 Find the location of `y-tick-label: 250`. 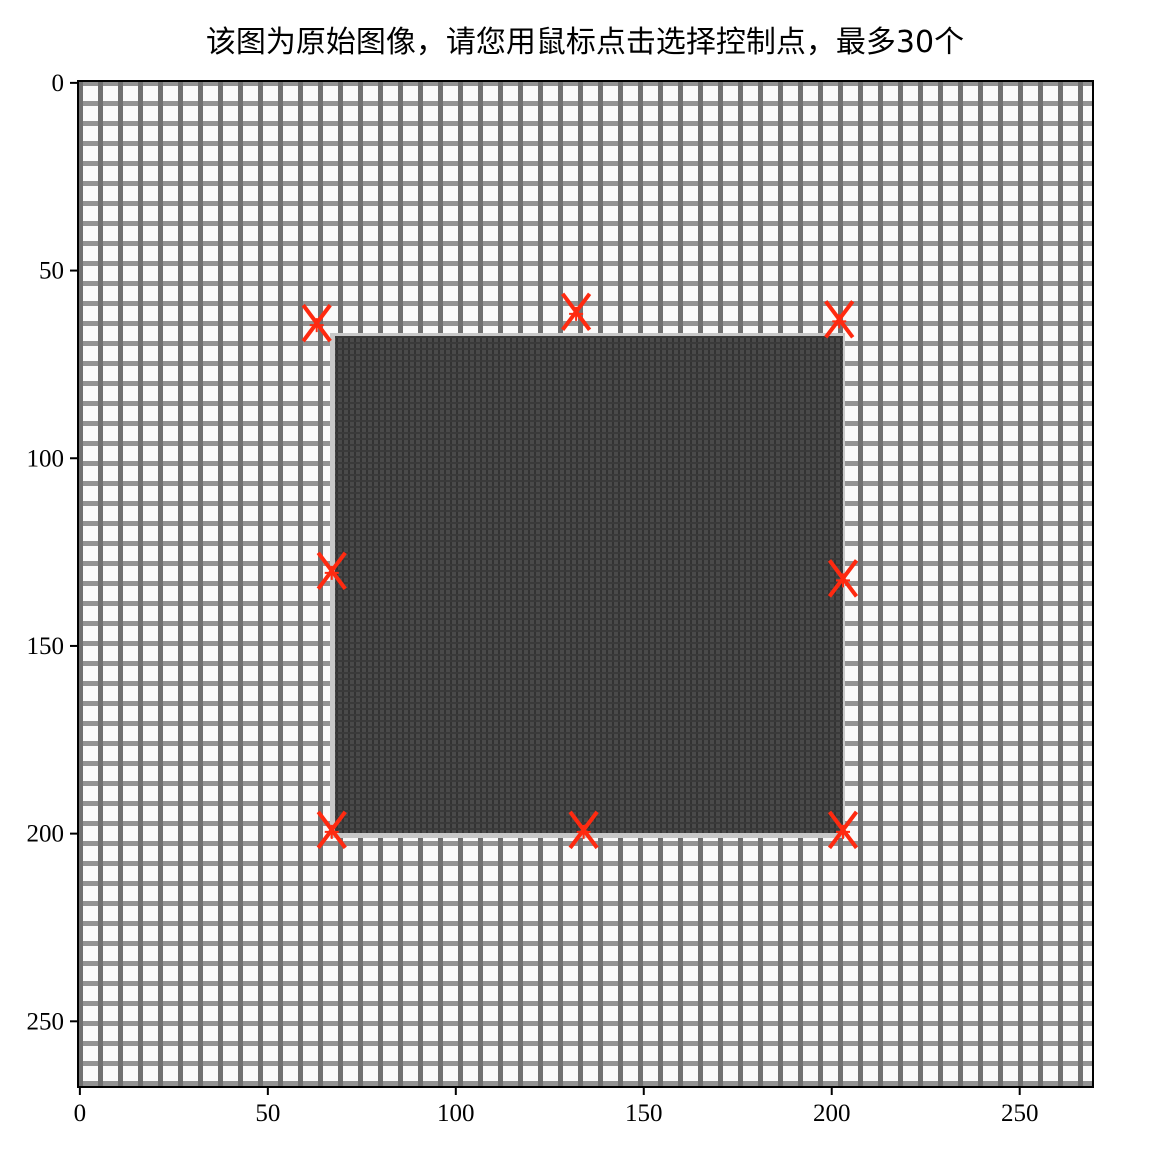

y-tick-label: 250 is located at coordinates (46, 1021).